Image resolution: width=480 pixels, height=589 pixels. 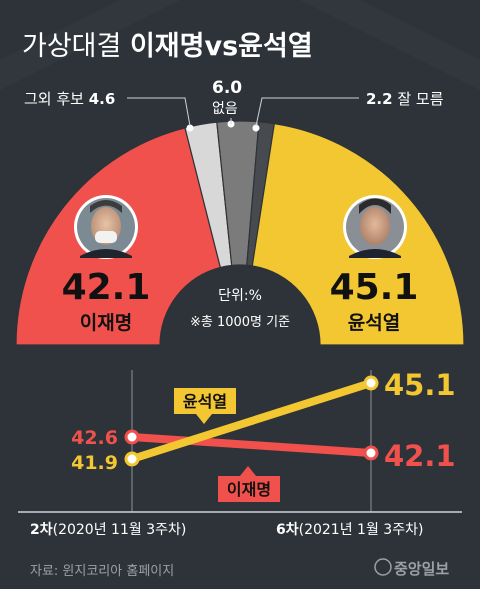 I want to click on series-tag-lee: 이재명, so click(x=249, y=489).